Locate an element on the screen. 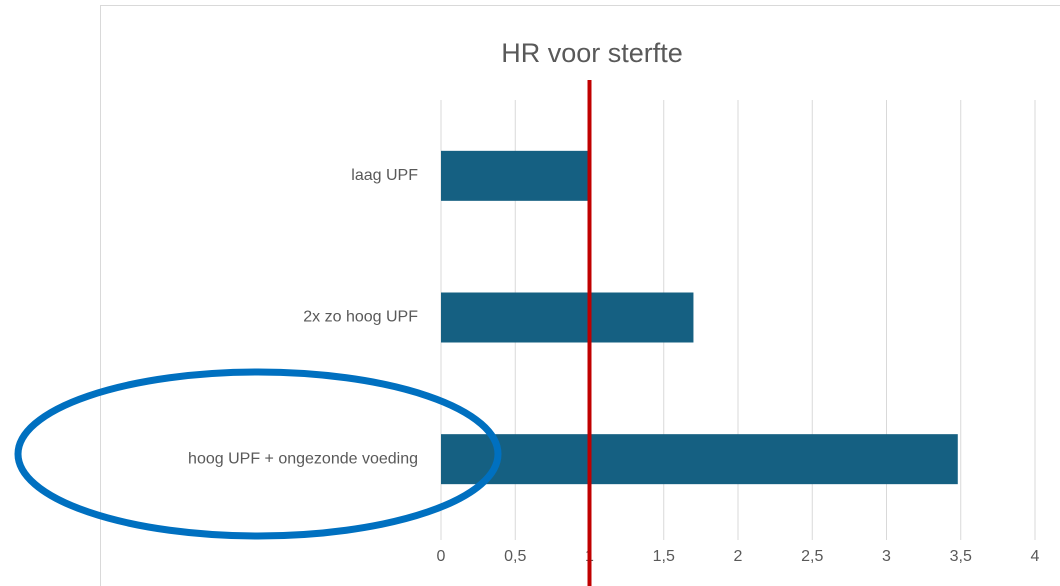  x-tick-label: 4 is located at coordinates (1035, 556).